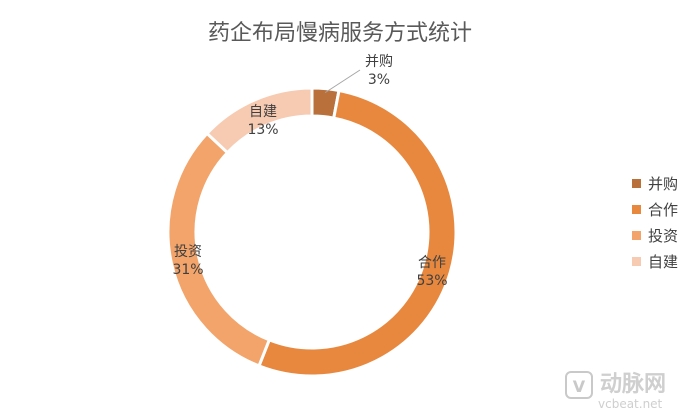  What do you see at coordinates (188, 252) in the screenshot?
I see `data-label-category: 投资` at bounding box center [188, 252].